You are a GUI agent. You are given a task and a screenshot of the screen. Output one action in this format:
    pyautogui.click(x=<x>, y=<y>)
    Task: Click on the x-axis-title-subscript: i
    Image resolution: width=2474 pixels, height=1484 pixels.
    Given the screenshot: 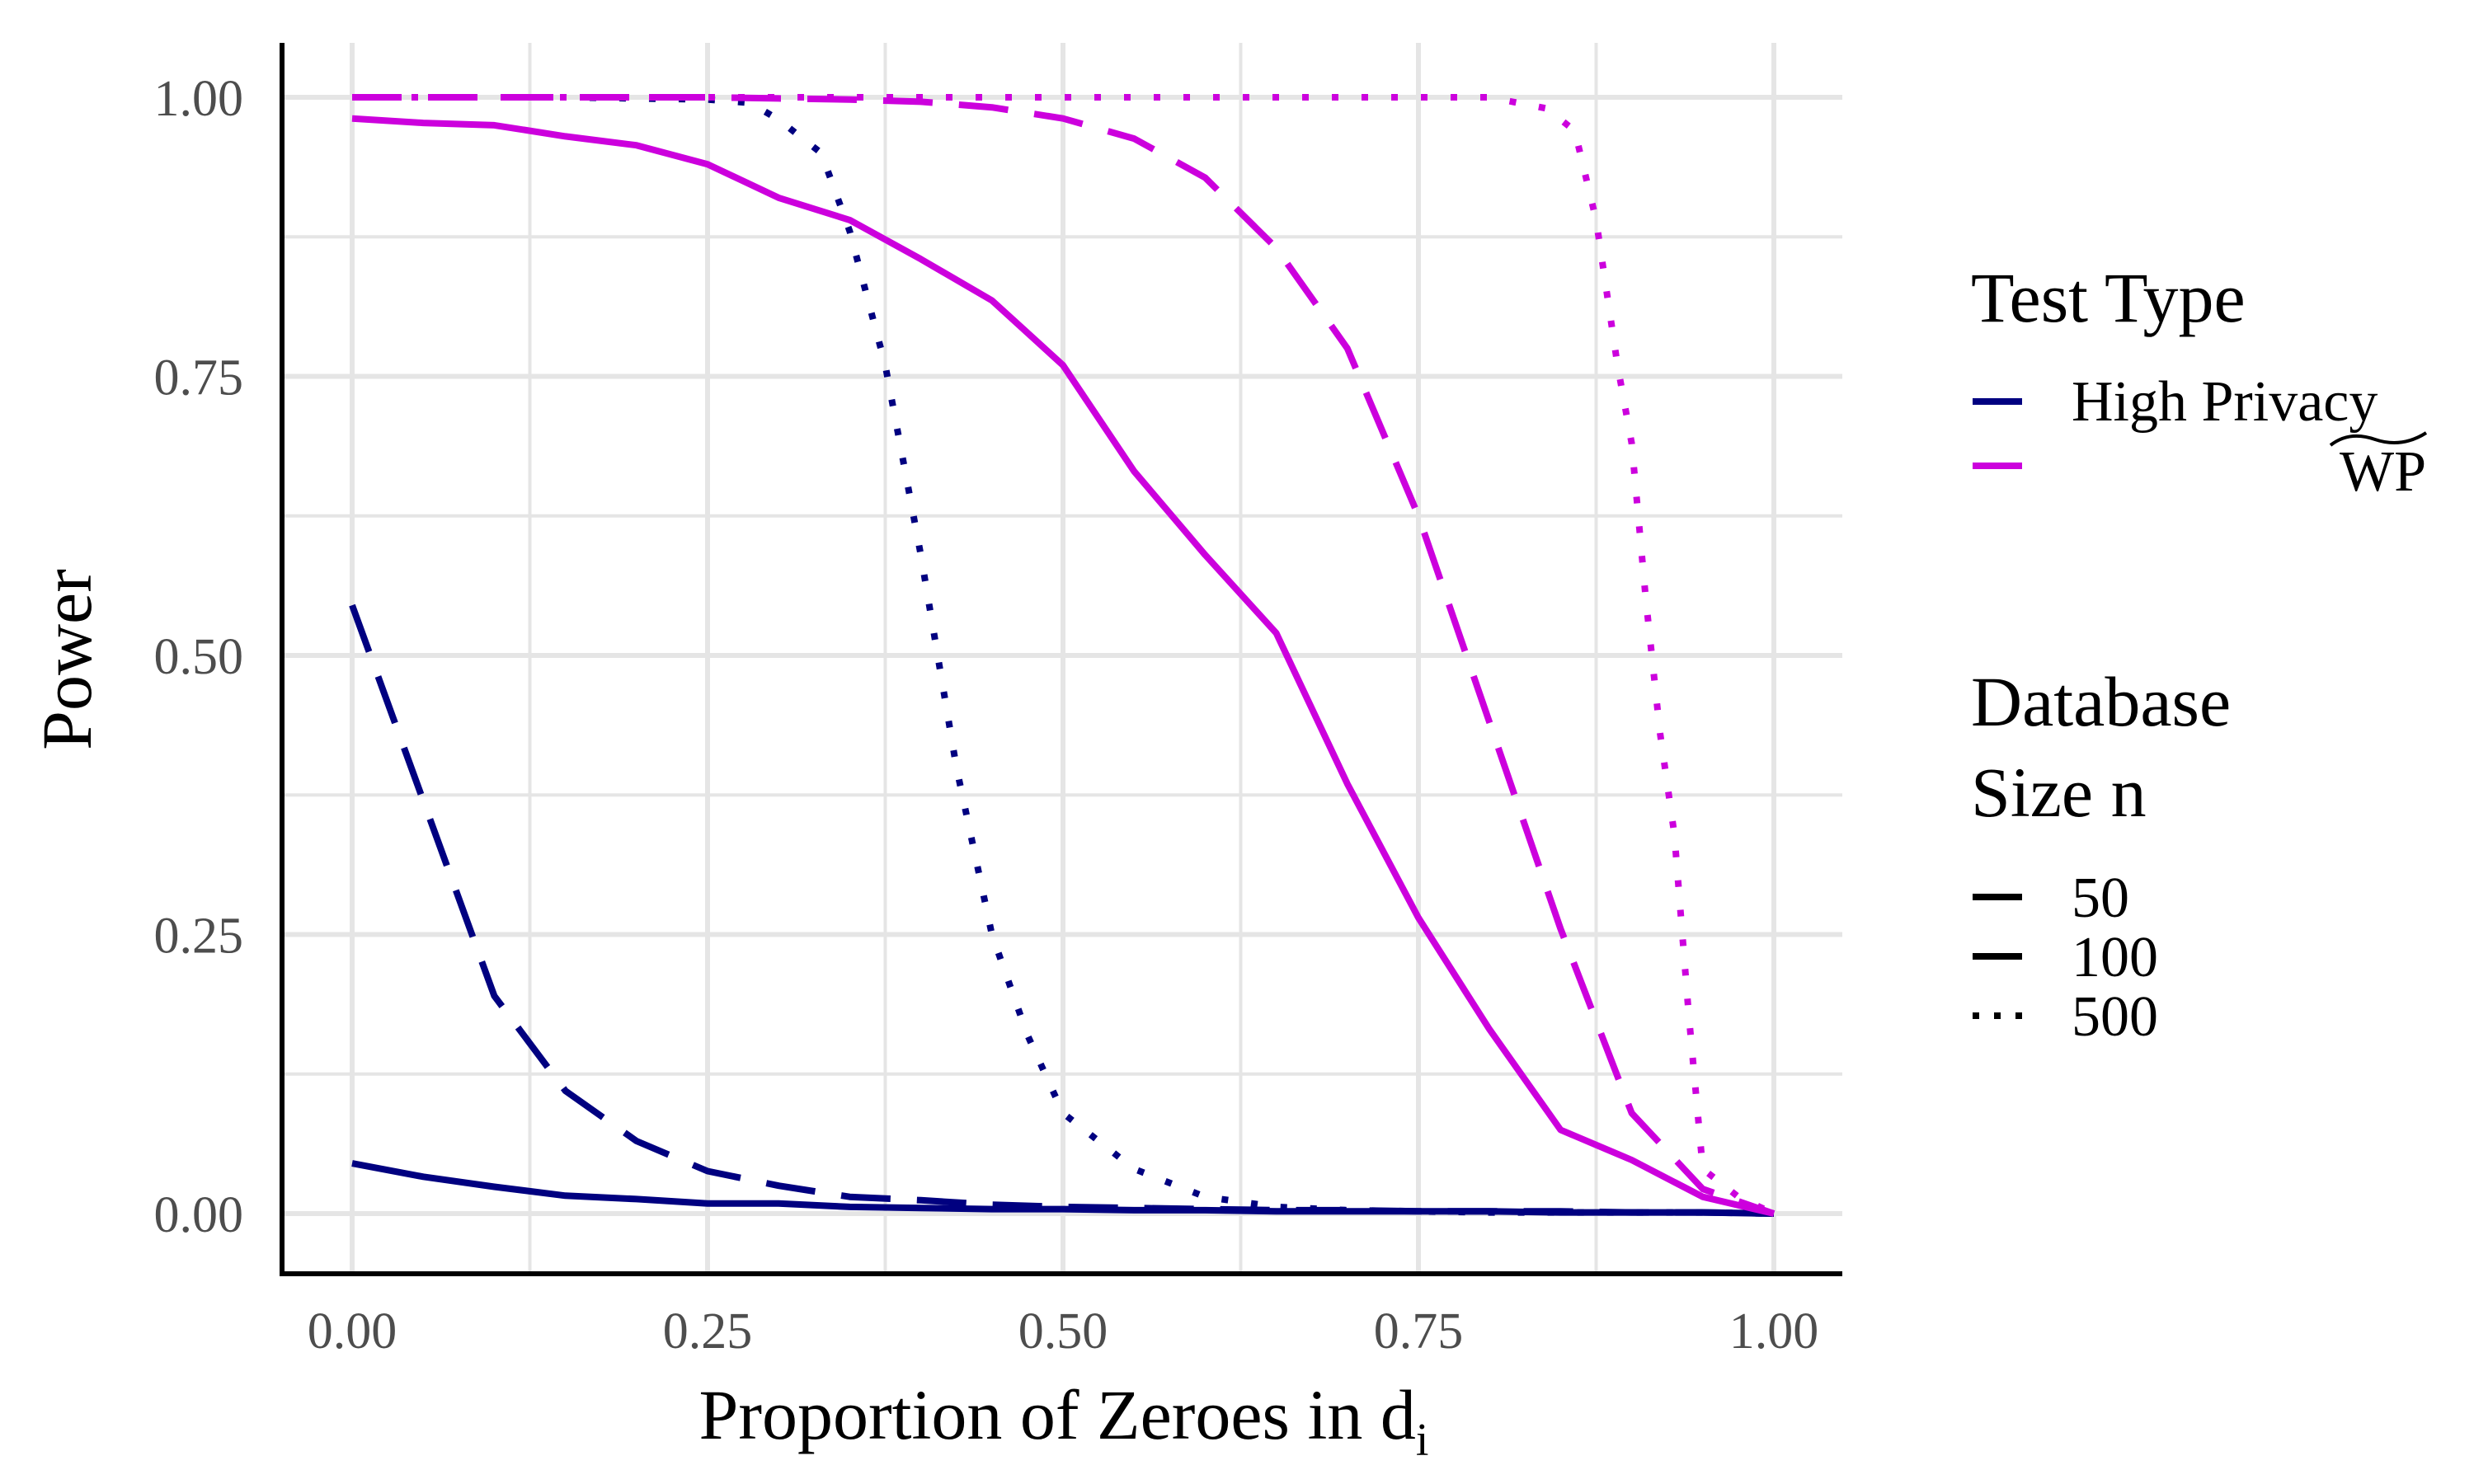 What is the action you would take?
    pyautogui.click(x=1422, y=1440)
    